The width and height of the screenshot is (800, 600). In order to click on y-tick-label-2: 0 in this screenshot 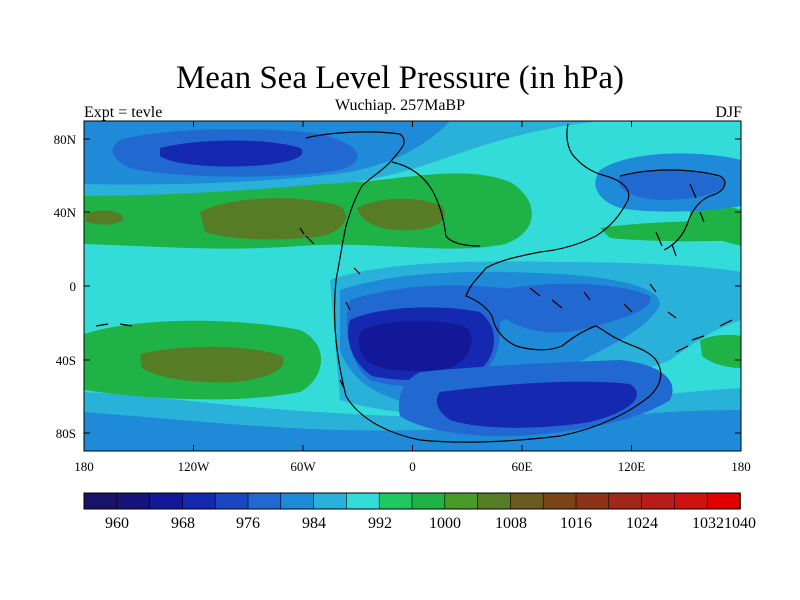, I will do `click(73, 286)`.